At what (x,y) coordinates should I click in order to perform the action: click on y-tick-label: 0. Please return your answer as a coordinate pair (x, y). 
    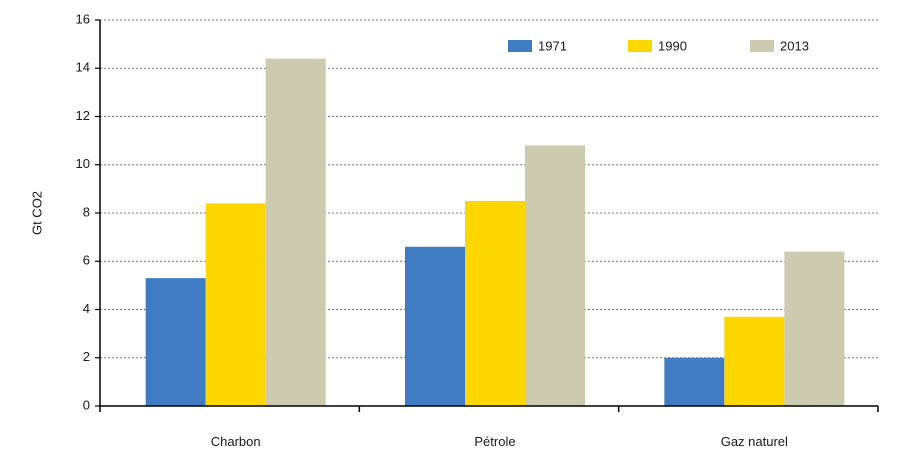
    Looking at the image, I should click on (86, 404).